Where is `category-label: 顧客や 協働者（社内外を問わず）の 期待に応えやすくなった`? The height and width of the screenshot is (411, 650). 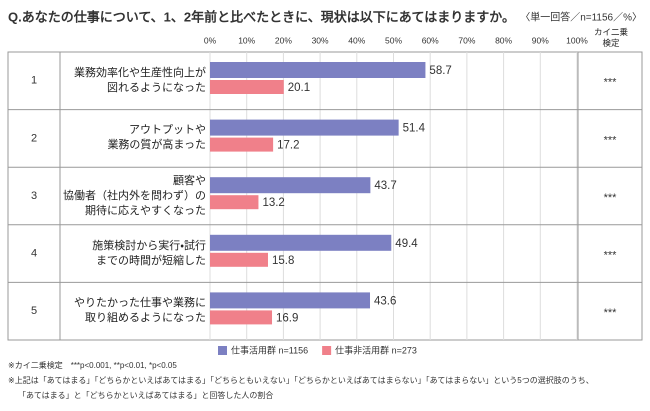
category-label: 顧客や 協働者（社内外を問わず）の 期待に応えやすくなった is located at coordinates (134, 195).